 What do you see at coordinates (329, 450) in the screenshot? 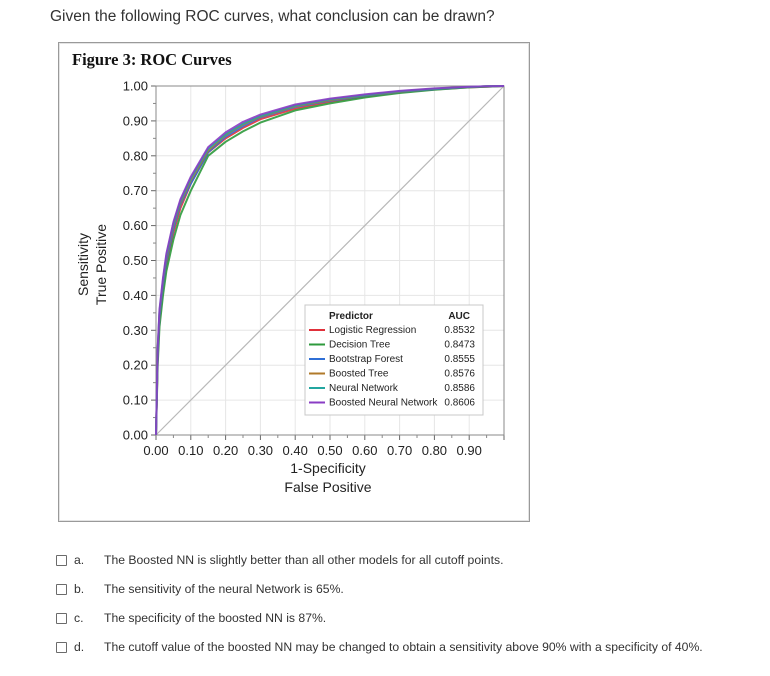
I see `x-tick-label: 0.50` at bounding box center [329, 450].